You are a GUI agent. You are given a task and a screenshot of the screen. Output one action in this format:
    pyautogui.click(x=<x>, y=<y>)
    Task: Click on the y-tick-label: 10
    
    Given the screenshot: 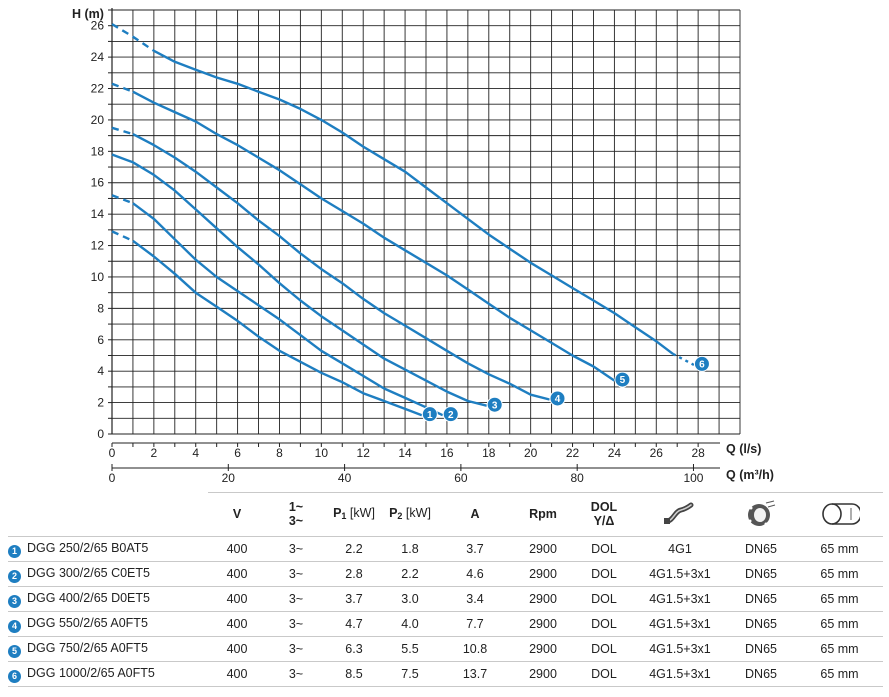 What is the action you would take?
    pyautogui.click(x=98, y=277)
    